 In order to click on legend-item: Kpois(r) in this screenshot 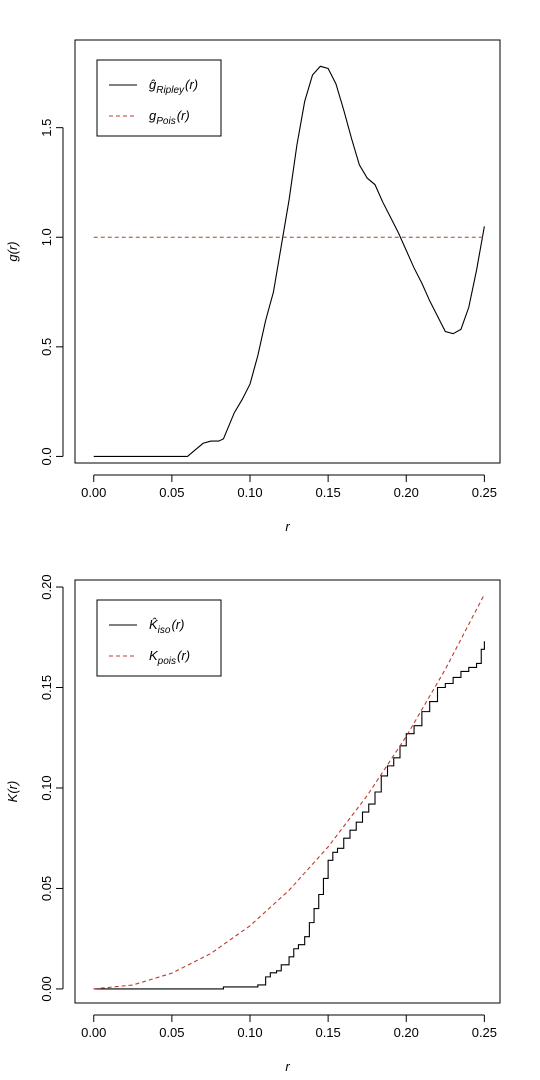, I will do `click(149, 657)`.